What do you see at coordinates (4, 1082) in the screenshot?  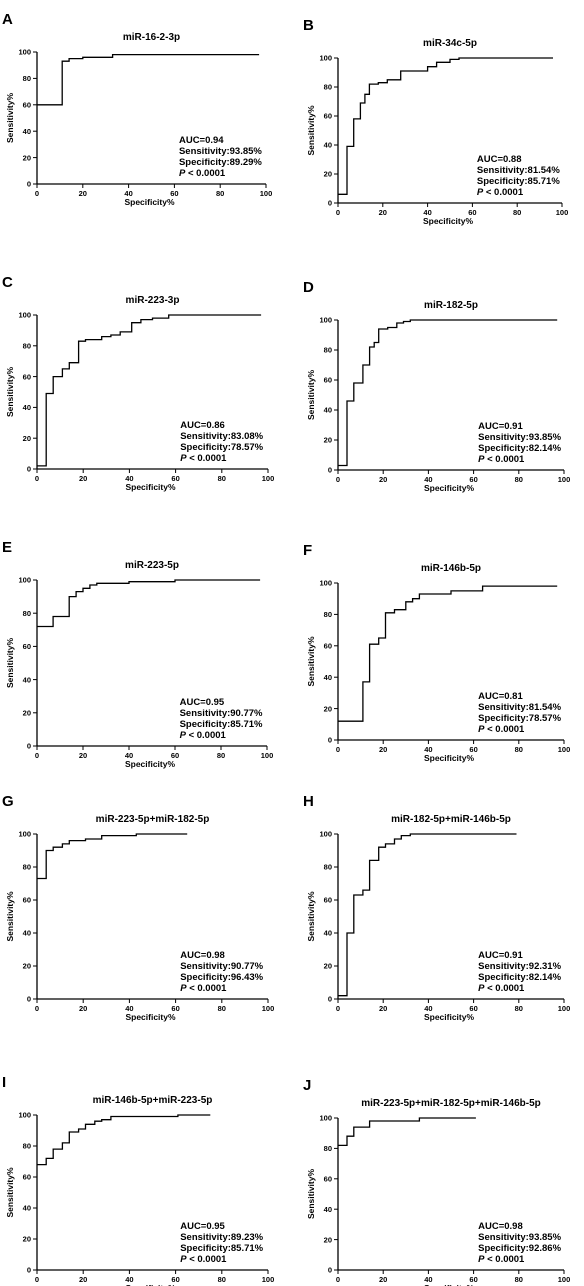 I see `panel-letter: I` at bounding box center [4, 1082].